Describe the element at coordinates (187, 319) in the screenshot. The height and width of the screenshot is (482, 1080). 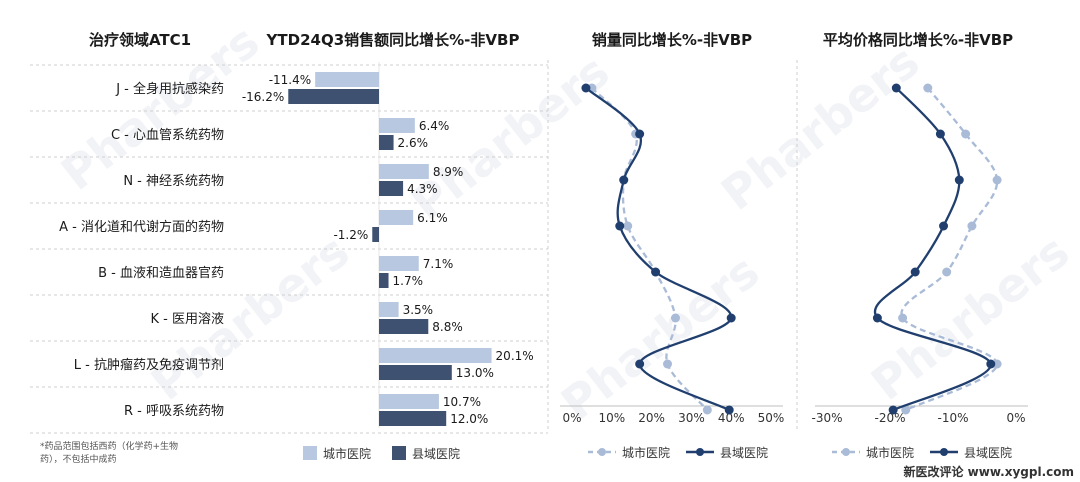
I see `category-label: K - 医用溶液` at that location.